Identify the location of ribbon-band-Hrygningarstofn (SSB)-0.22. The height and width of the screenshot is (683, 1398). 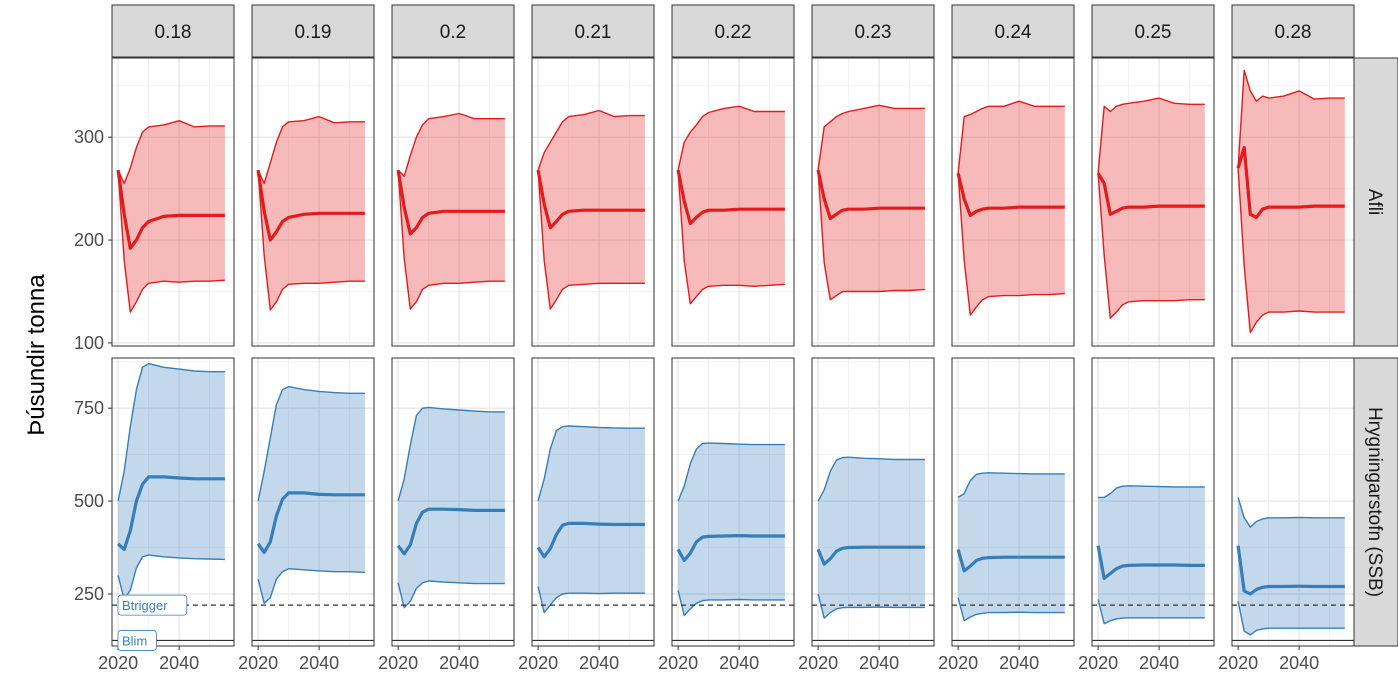
(731, 529).